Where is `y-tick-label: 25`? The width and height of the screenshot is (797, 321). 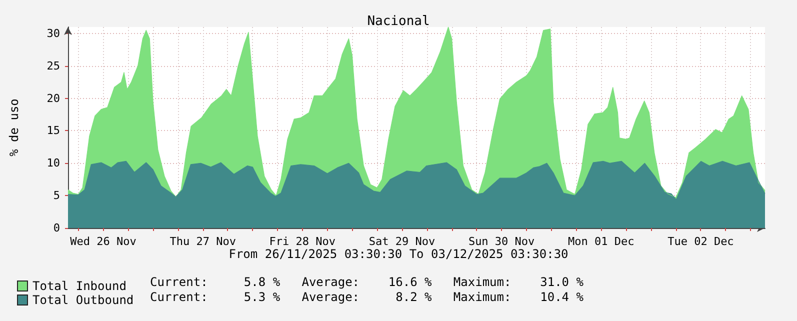 y-tick-label: 25 is located at coordinates (53, 65).